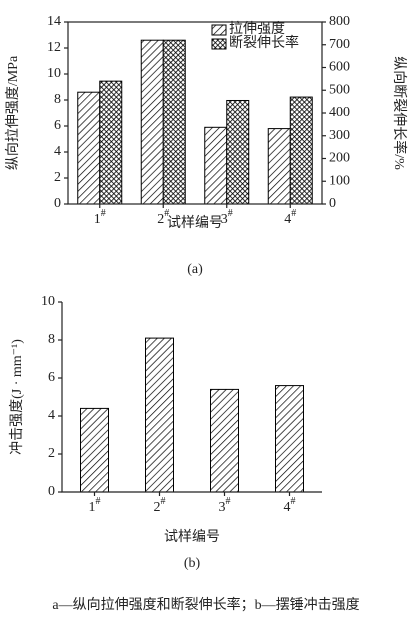 The height and width of the screenshot is (623, 412). I want to click on legend-label: 拉伸强度, so click(257, 29).